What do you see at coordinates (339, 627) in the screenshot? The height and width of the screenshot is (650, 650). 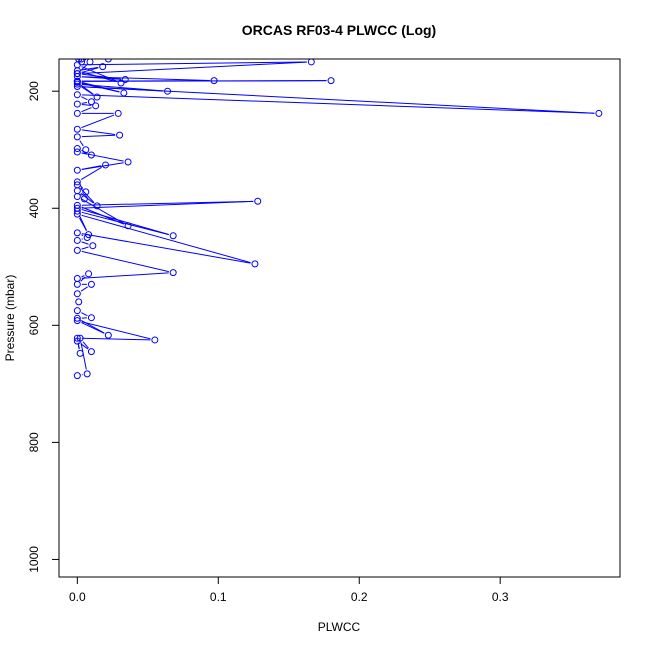 I see `x-axis-label: PLWCC` at bounding box center [339, 627].